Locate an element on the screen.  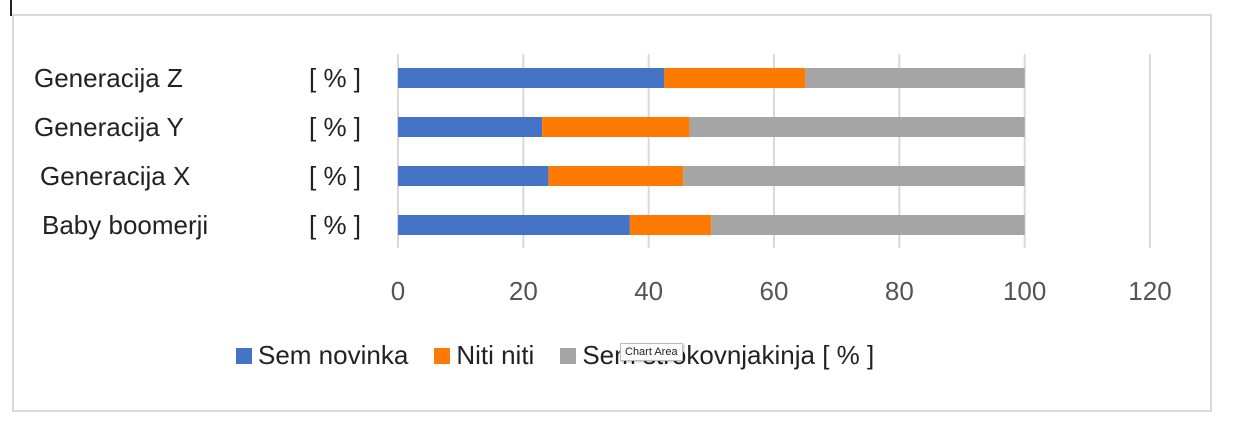
legend-swatch-niti-niti is located at coordinates (442, 355).